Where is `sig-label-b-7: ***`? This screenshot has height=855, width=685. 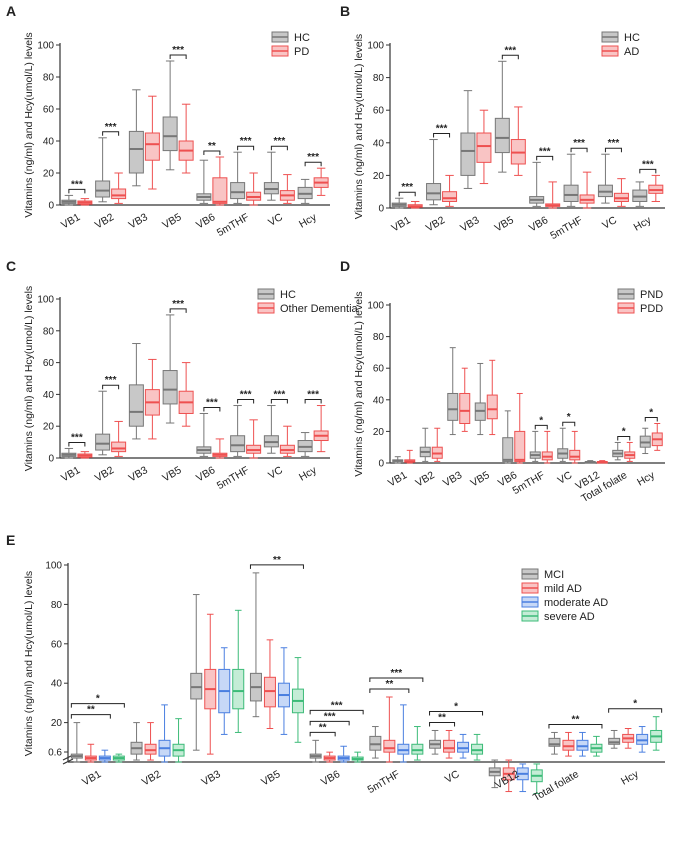 sig-label-b-7: *** is located at coordinates (648, 164).